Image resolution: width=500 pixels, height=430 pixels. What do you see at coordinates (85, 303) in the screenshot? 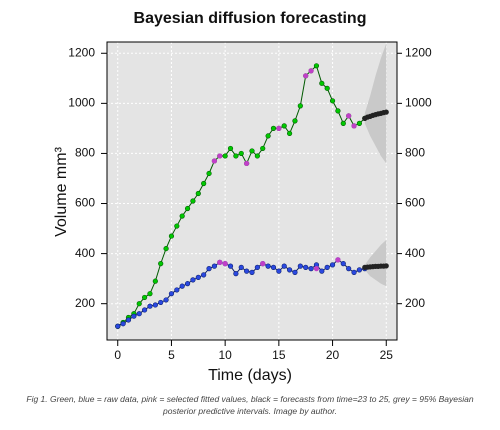
I see `y-tick-label: 200` at bounding box center [85, 303].